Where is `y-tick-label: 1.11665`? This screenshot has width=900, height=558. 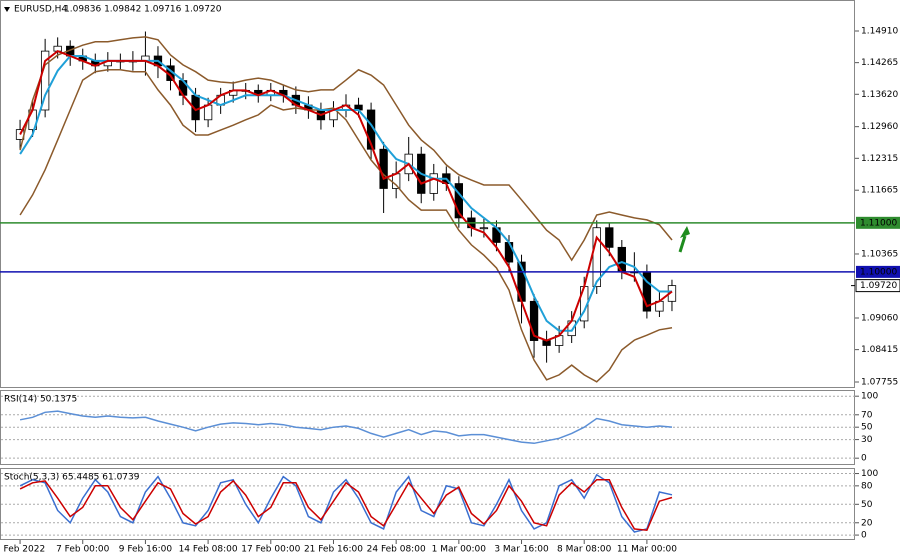 y-tick-label: 1.11665 is located at coordinates (879, 191).